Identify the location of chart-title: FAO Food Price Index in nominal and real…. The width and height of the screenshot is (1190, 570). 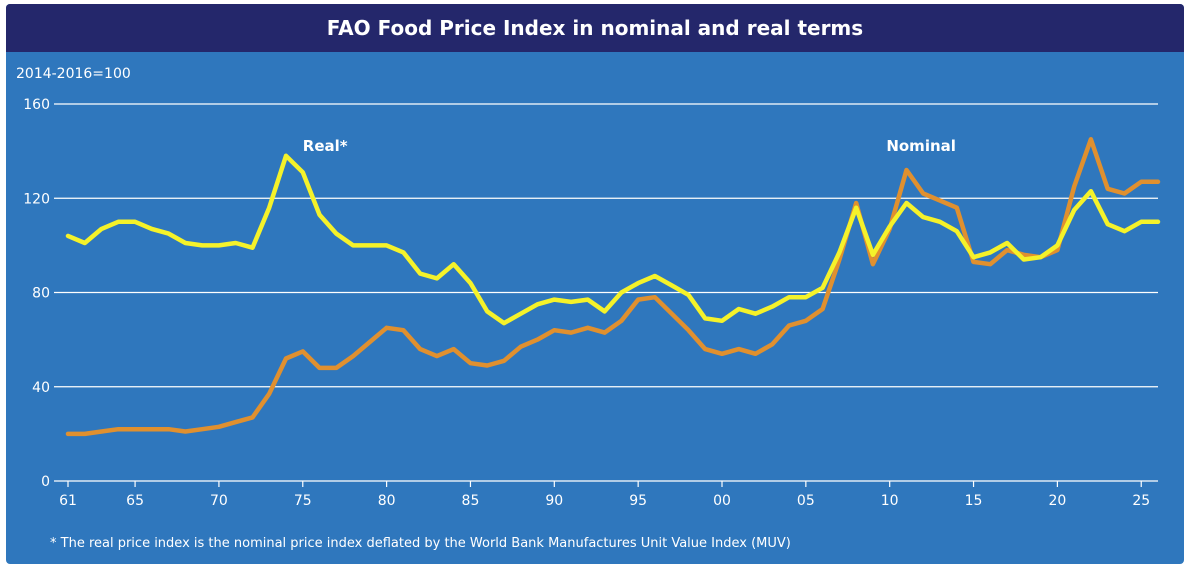
(595, 28).